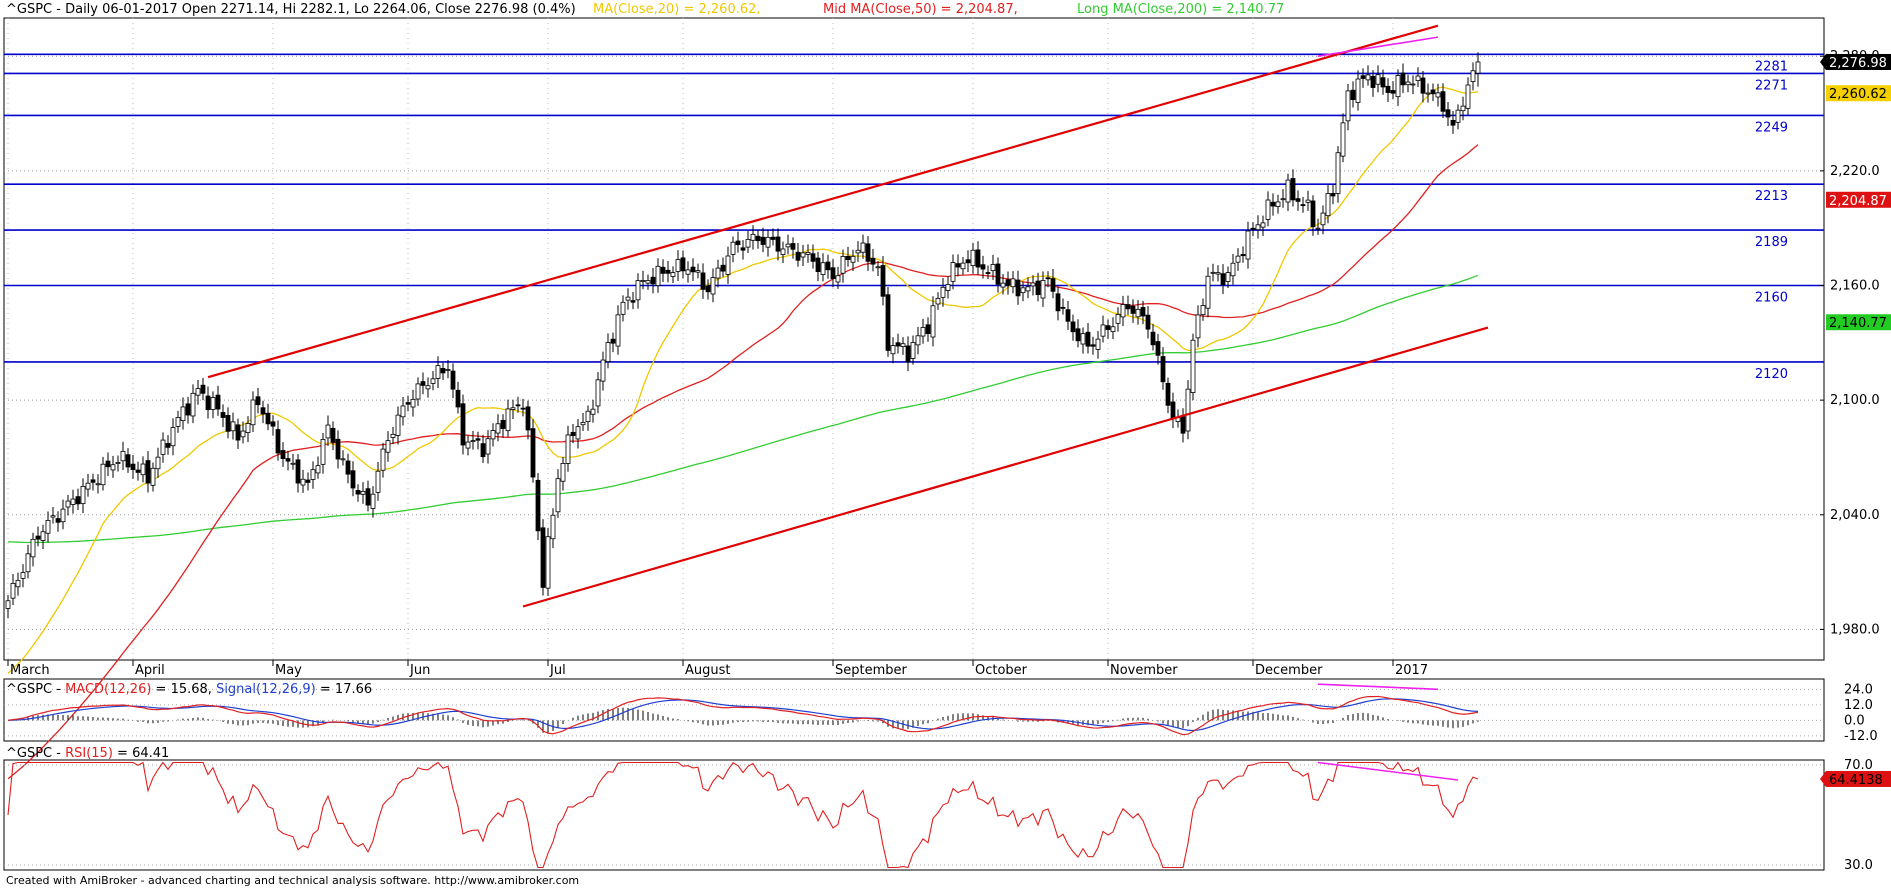 This screenshot has height=888, width=1891. I want to click on ma20-value-tag-box, so click(1858, 93).